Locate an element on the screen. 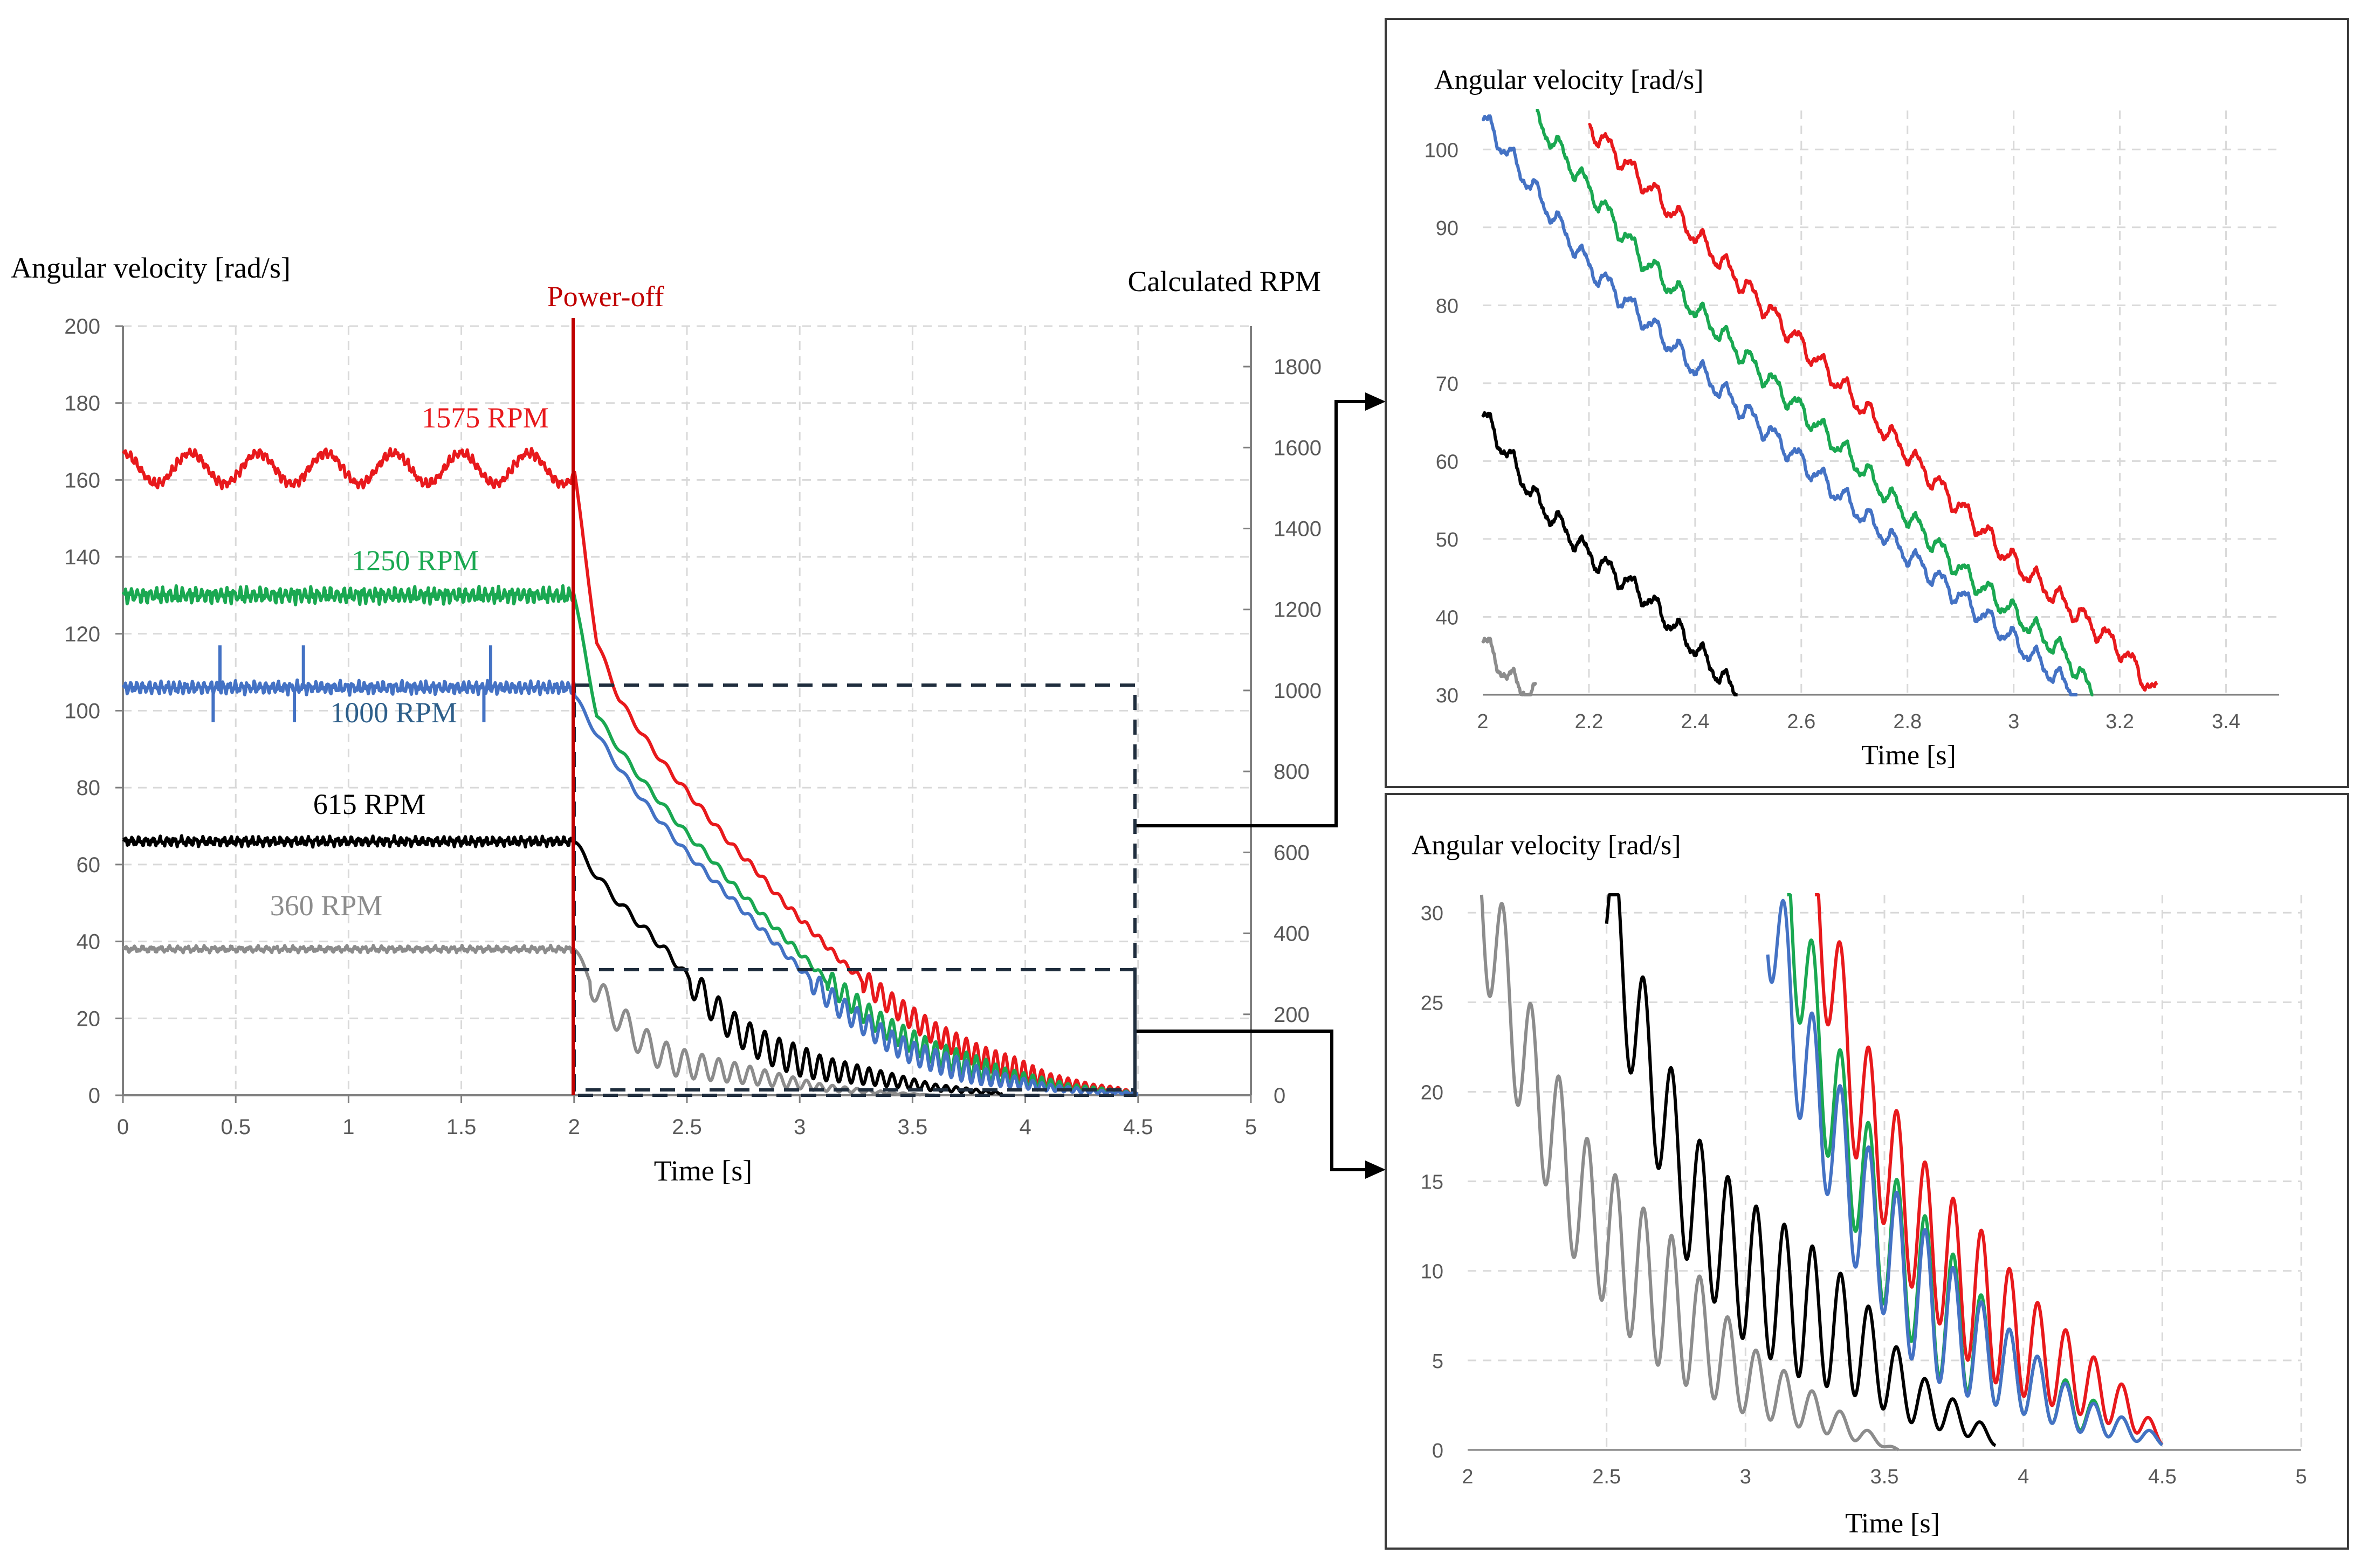  zoom-y-tick-label: 90 is located at coordinates (1447, 229).